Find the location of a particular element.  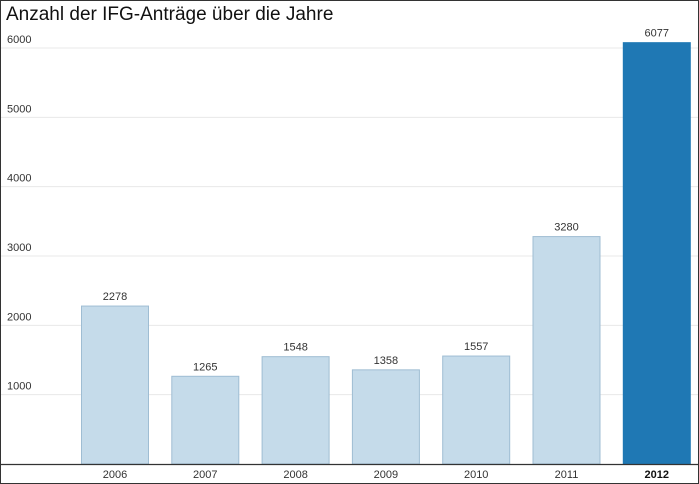

y-tick-label: 2000 is located at coordinates (19, 317).